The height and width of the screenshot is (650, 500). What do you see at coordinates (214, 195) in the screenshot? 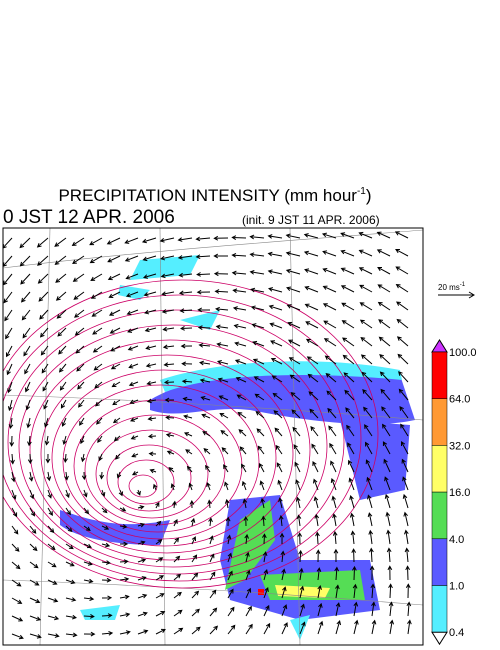
I see `title: PRECIPITATION INTENSITY (mm hour-1)` at bounding box center [214, 195].